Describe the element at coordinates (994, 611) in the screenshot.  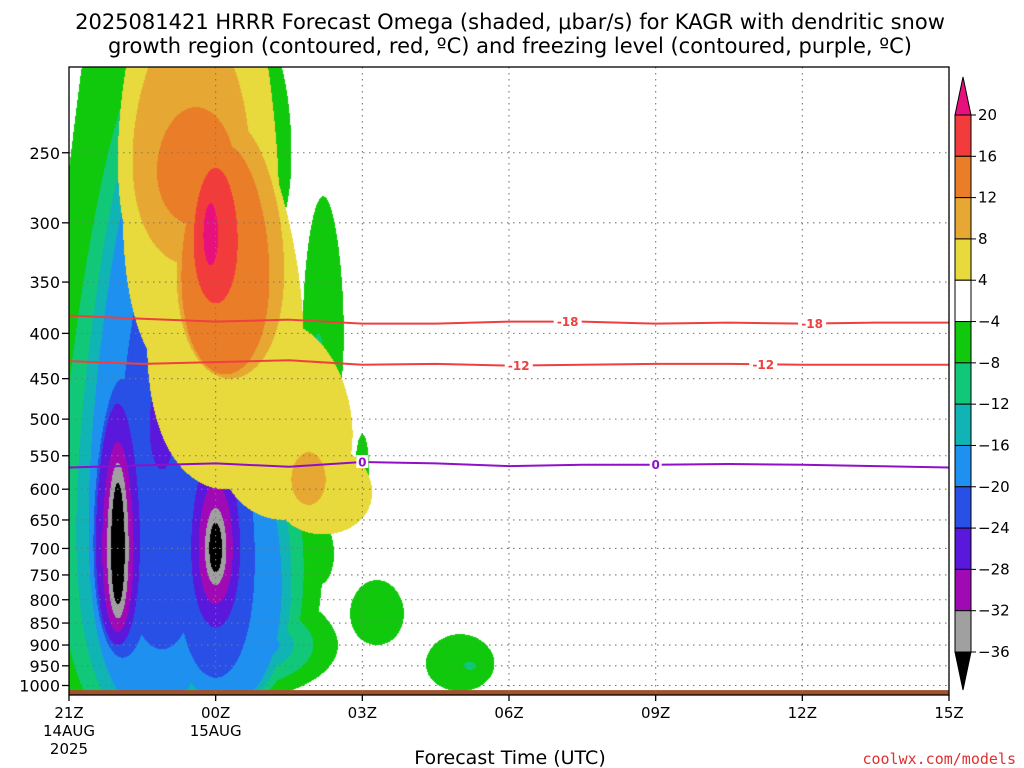
I see `colorbar-label: −32` at that location.